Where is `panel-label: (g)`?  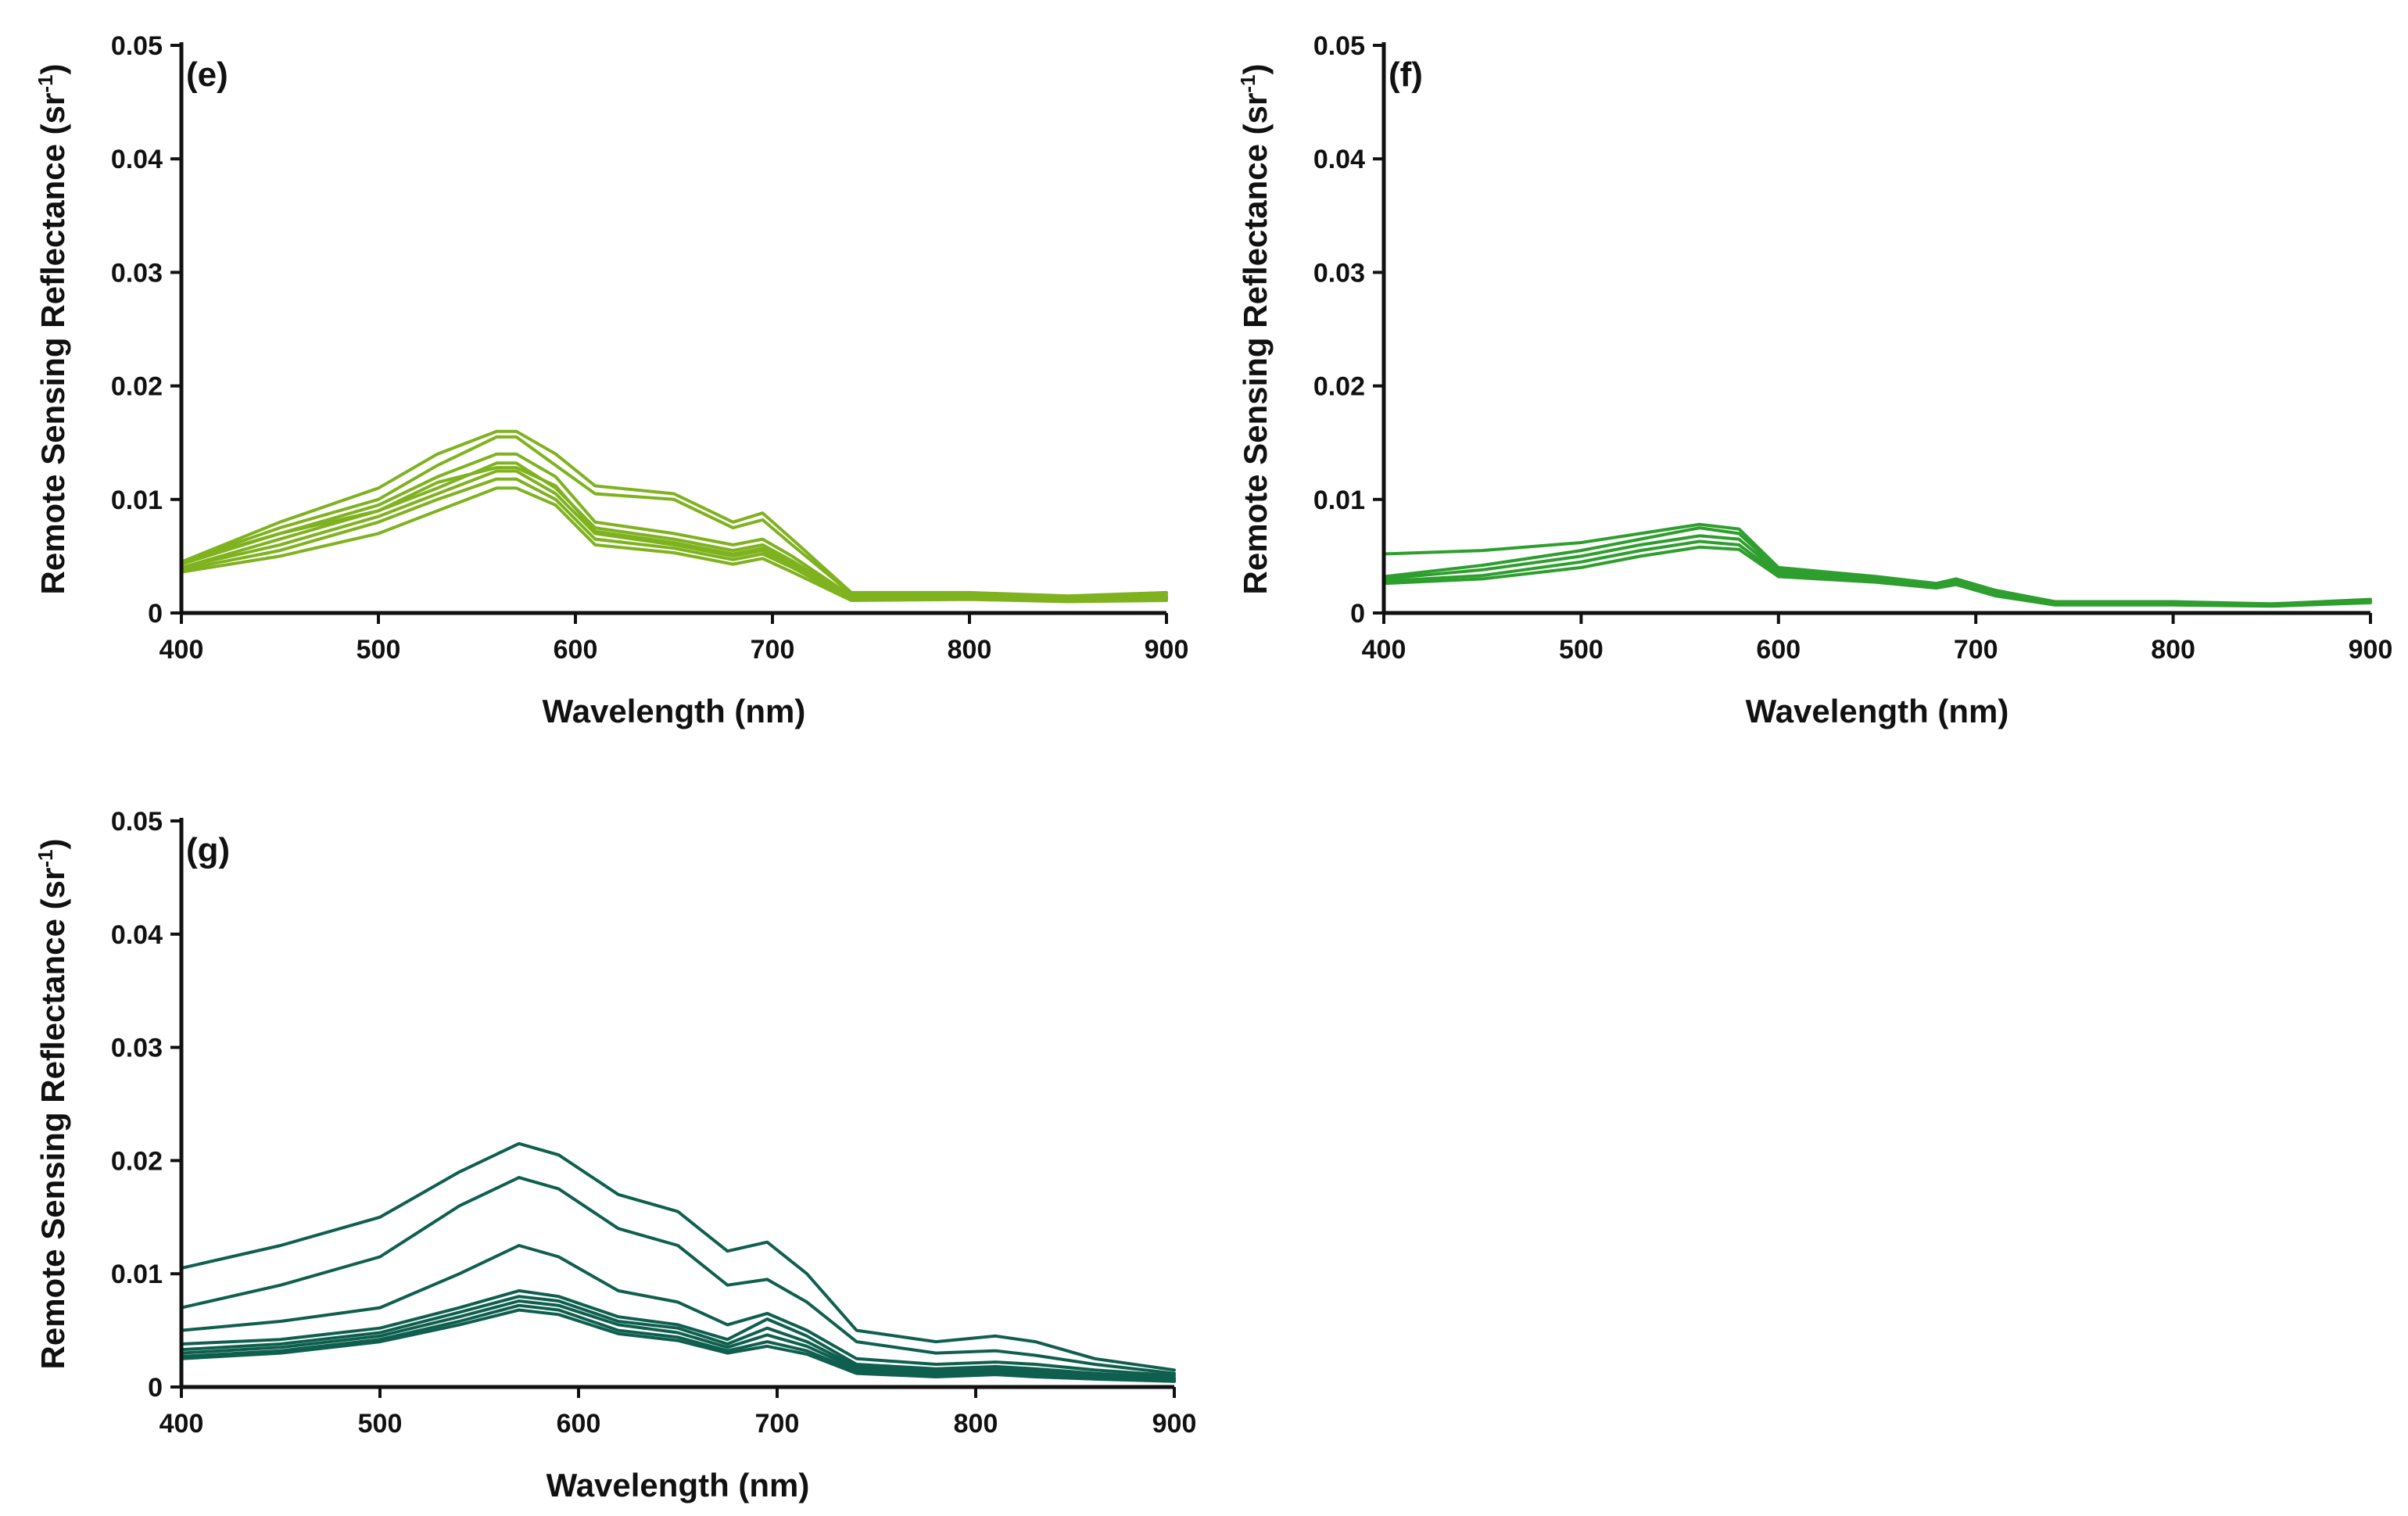 panel-label: (g) is located at coordinates (208, 850).